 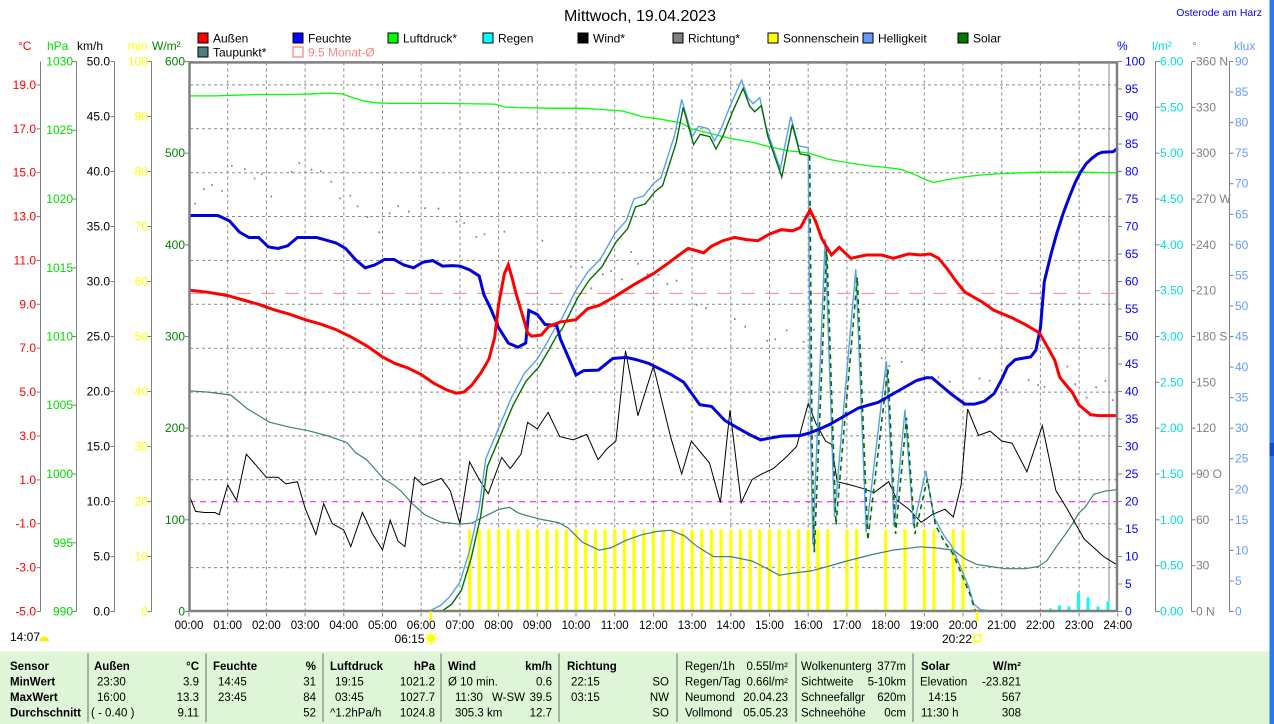 I want to click on svg-text: MinWert, so click(x=32, y=683).